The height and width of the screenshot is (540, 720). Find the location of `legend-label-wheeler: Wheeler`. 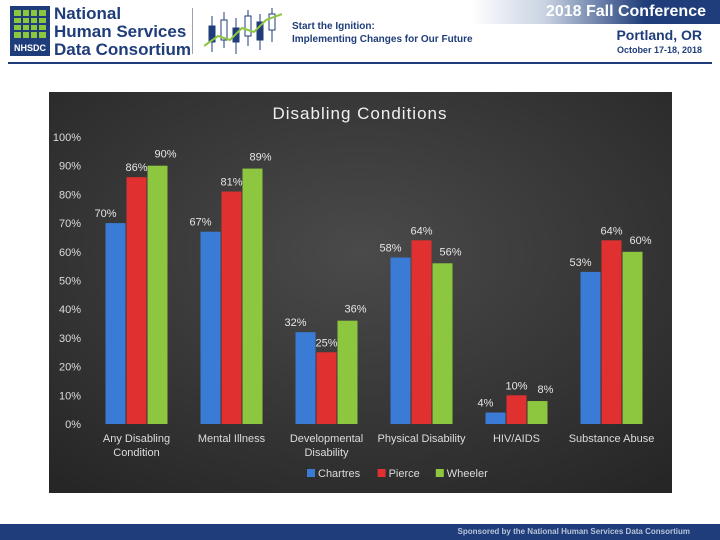

legend-label-wheeler: Wheeler is located at coordinates (467, 474).